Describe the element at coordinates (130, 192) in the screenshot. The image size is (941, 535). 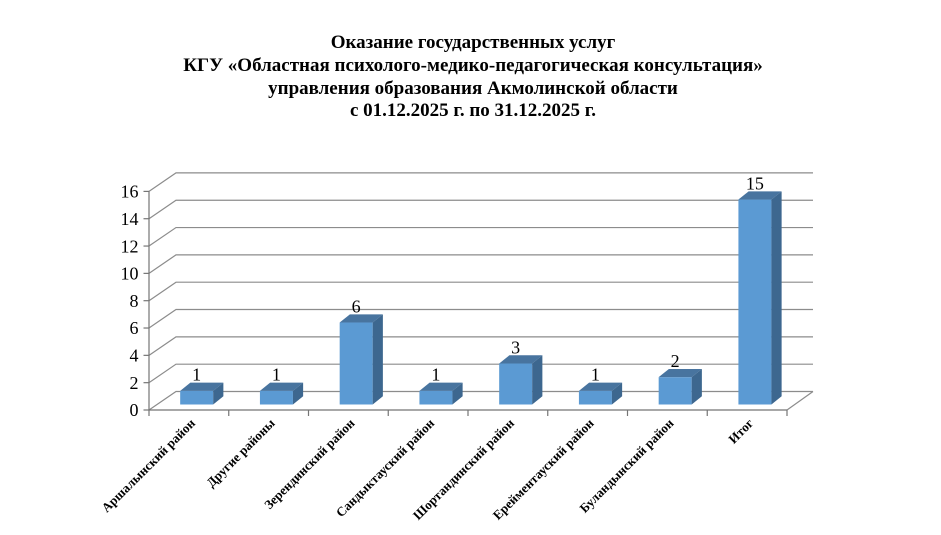
I see `svg-text: 16` at that location.